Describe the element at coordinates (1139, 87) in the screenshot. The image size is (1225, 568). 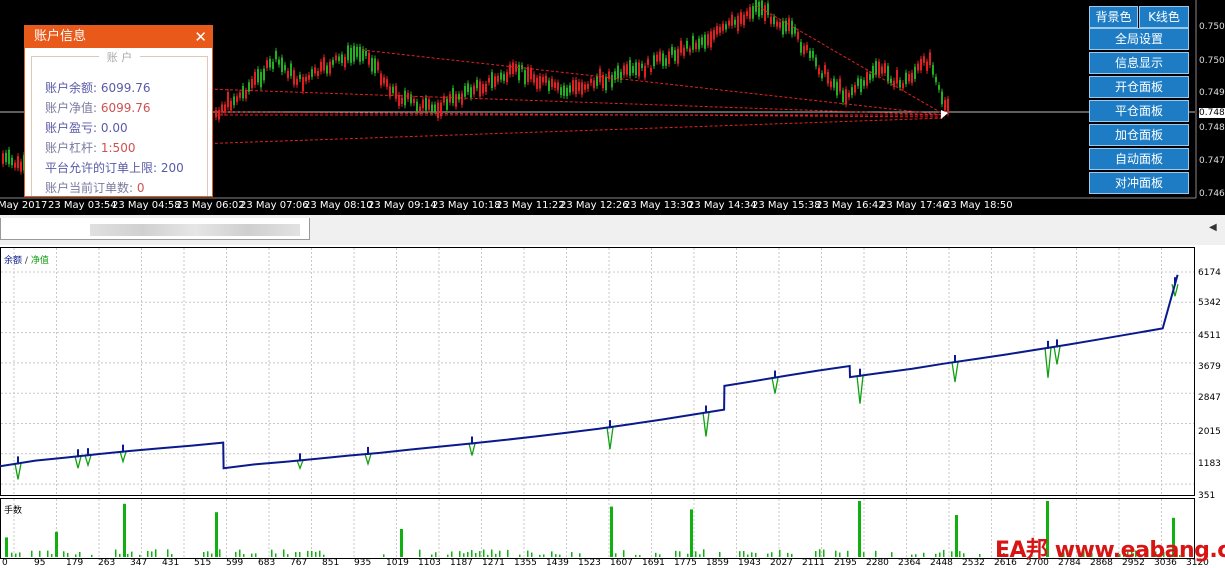
I see `open-panel-button: 开仓面板` at that location.